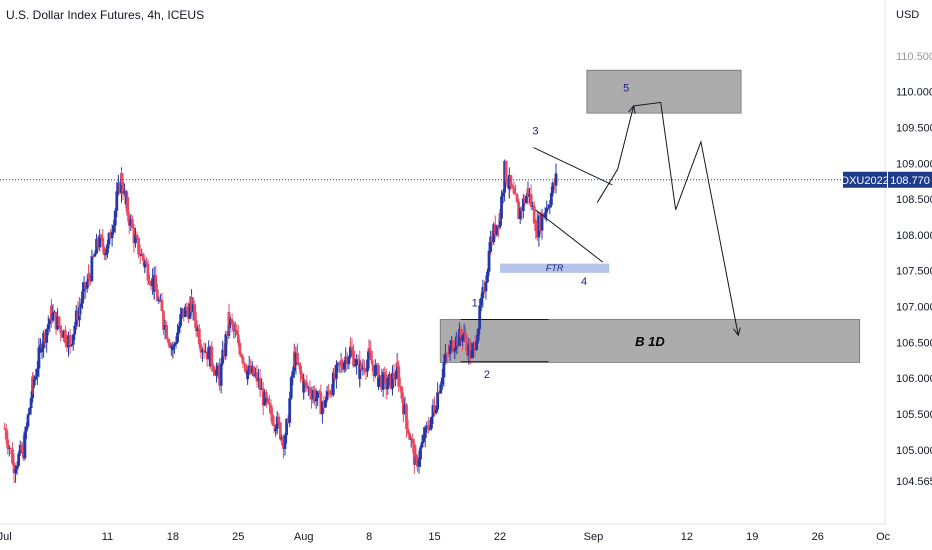 Image resolution: width=932 pixels, height=550 pixels. What do you see at coordinates (914, 415) in the screenshot?
I see `y-tick-label: 105.500` at bounding box center [914, 415].